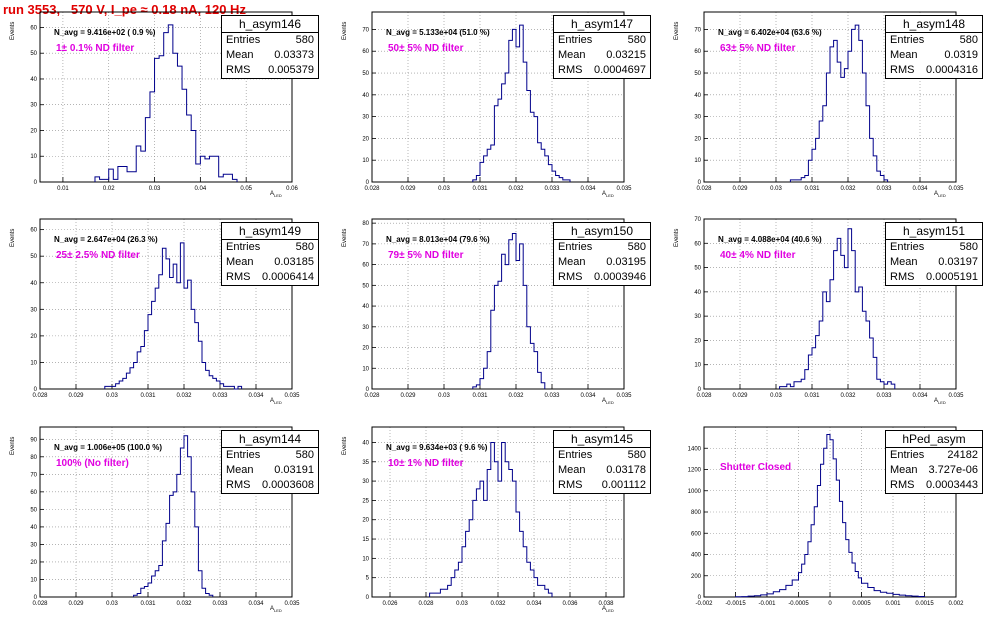 The image size is (996, 622). Describe the element at coordinates (124, 9) in the screenshot. I see `run-title: run 3553, 570 V, I_pe ≈ 0.18 nA, 120 Hz` at that location.